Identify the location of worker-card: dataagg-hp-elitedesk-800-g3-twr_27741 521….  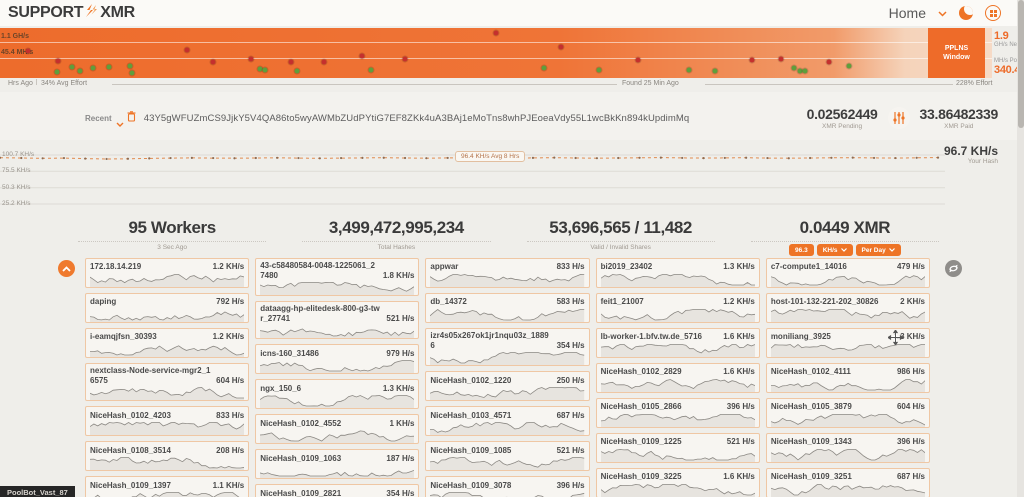
(337, 320).